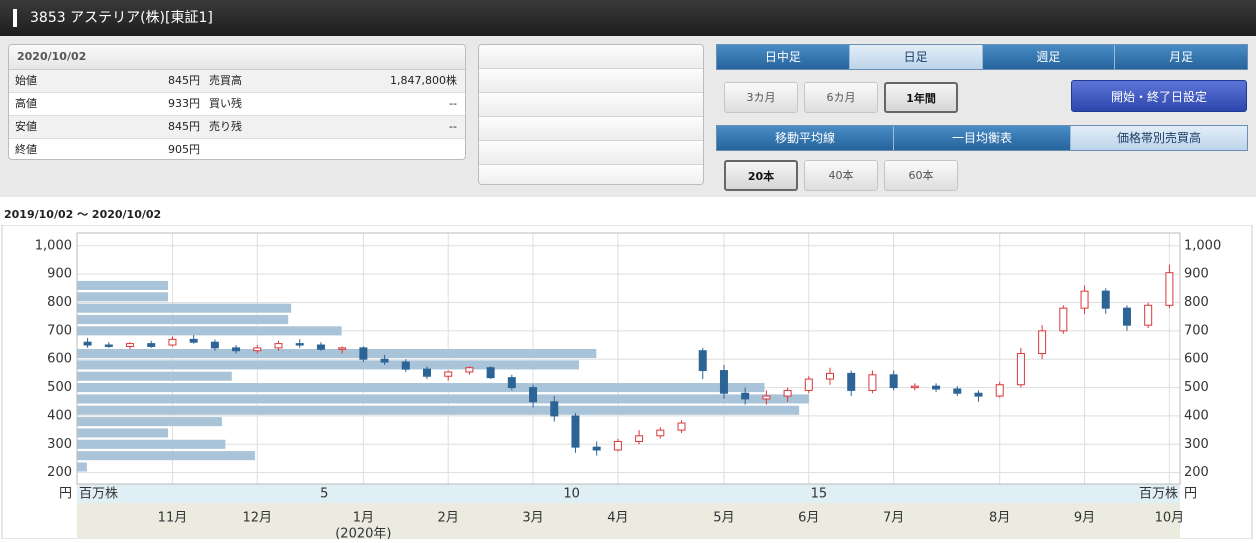 This screenshot has height=543, width=1256. What do you see at coordinates (26, 149) in the screenshot?
I see `quote-label: 終値` at bounding box center [26, 149].